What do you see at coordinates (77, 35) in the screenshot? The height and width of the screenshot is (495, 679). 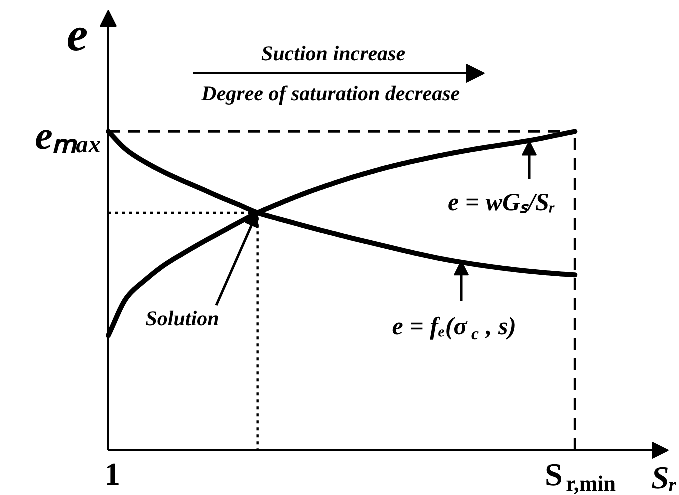 I see `y-axis-title: e` at bounding box center [77, 35].